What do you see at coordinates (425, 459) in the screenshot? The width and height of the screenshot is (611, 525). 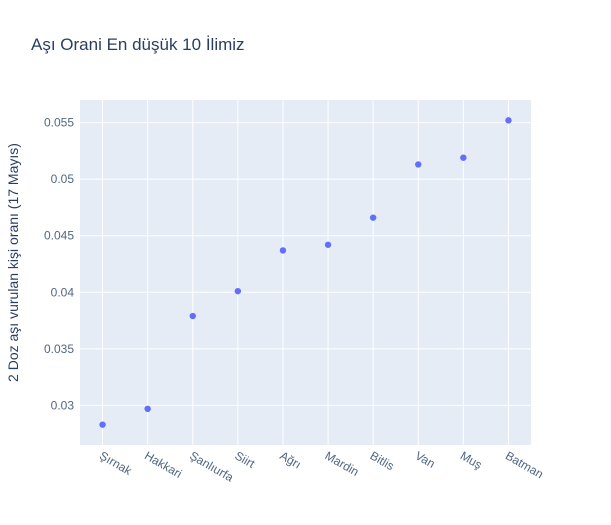 I see `x-tick-label: Van` at bounding box center [425, 459].